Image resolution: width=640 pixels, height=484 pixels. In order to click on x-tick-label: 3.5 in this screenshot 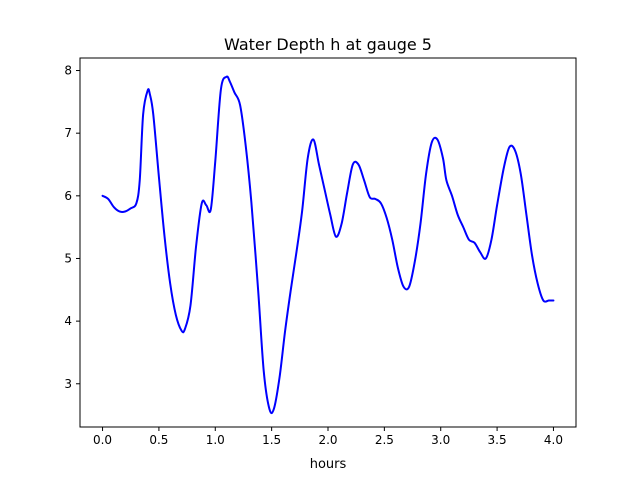, I will do `click(497, 440)`.